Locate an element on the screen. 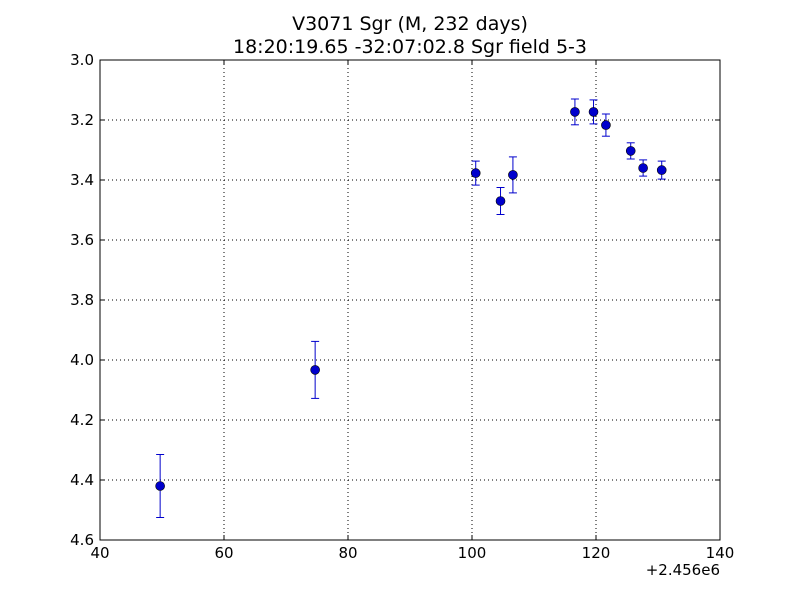 This screenshot has width=800, height=600. y-tick-label: 4.0 is located at coordinates (82, 360).